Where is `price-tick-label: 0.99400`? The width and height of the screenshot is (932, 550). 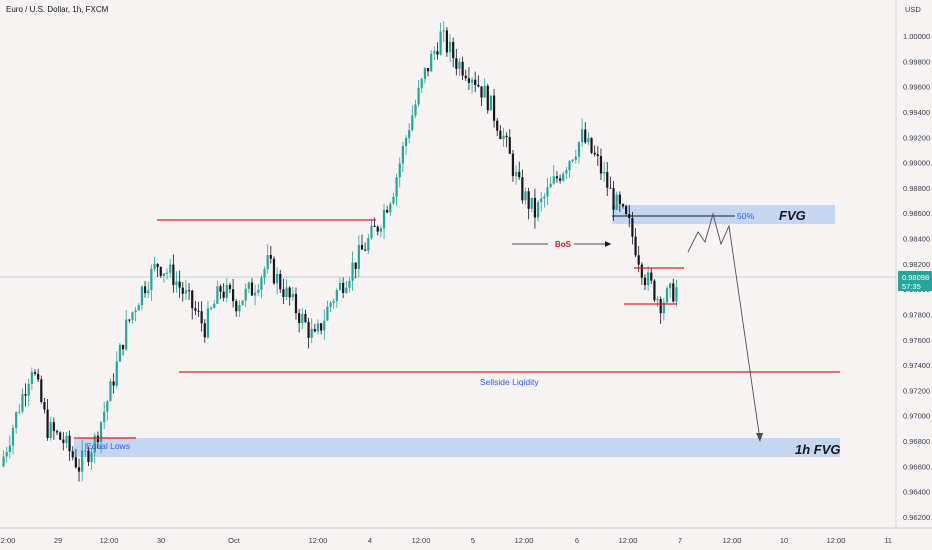
price-tick-label: 0.99400 is located at coordinates (916, 112).